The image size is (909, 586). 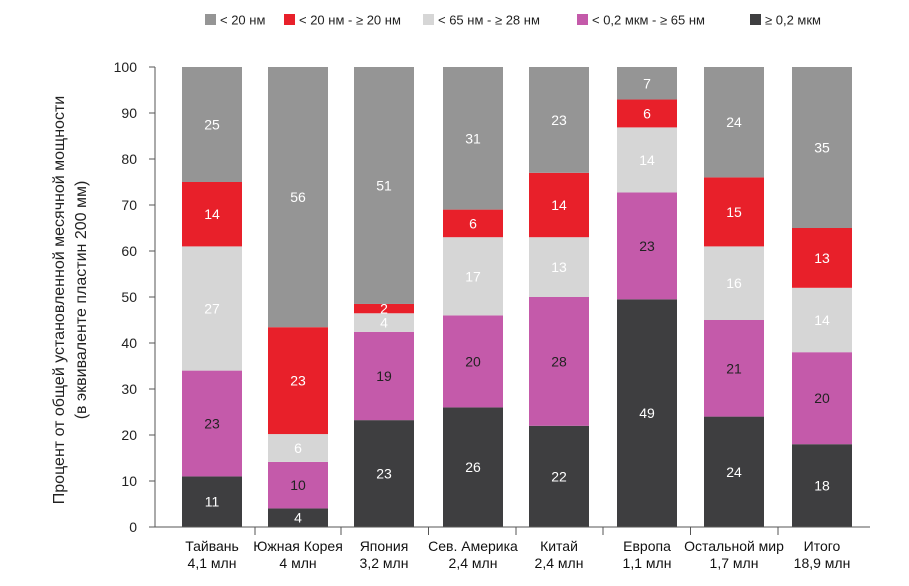 I want to click on bar-value-label: 7, so click(x=647, y=83).